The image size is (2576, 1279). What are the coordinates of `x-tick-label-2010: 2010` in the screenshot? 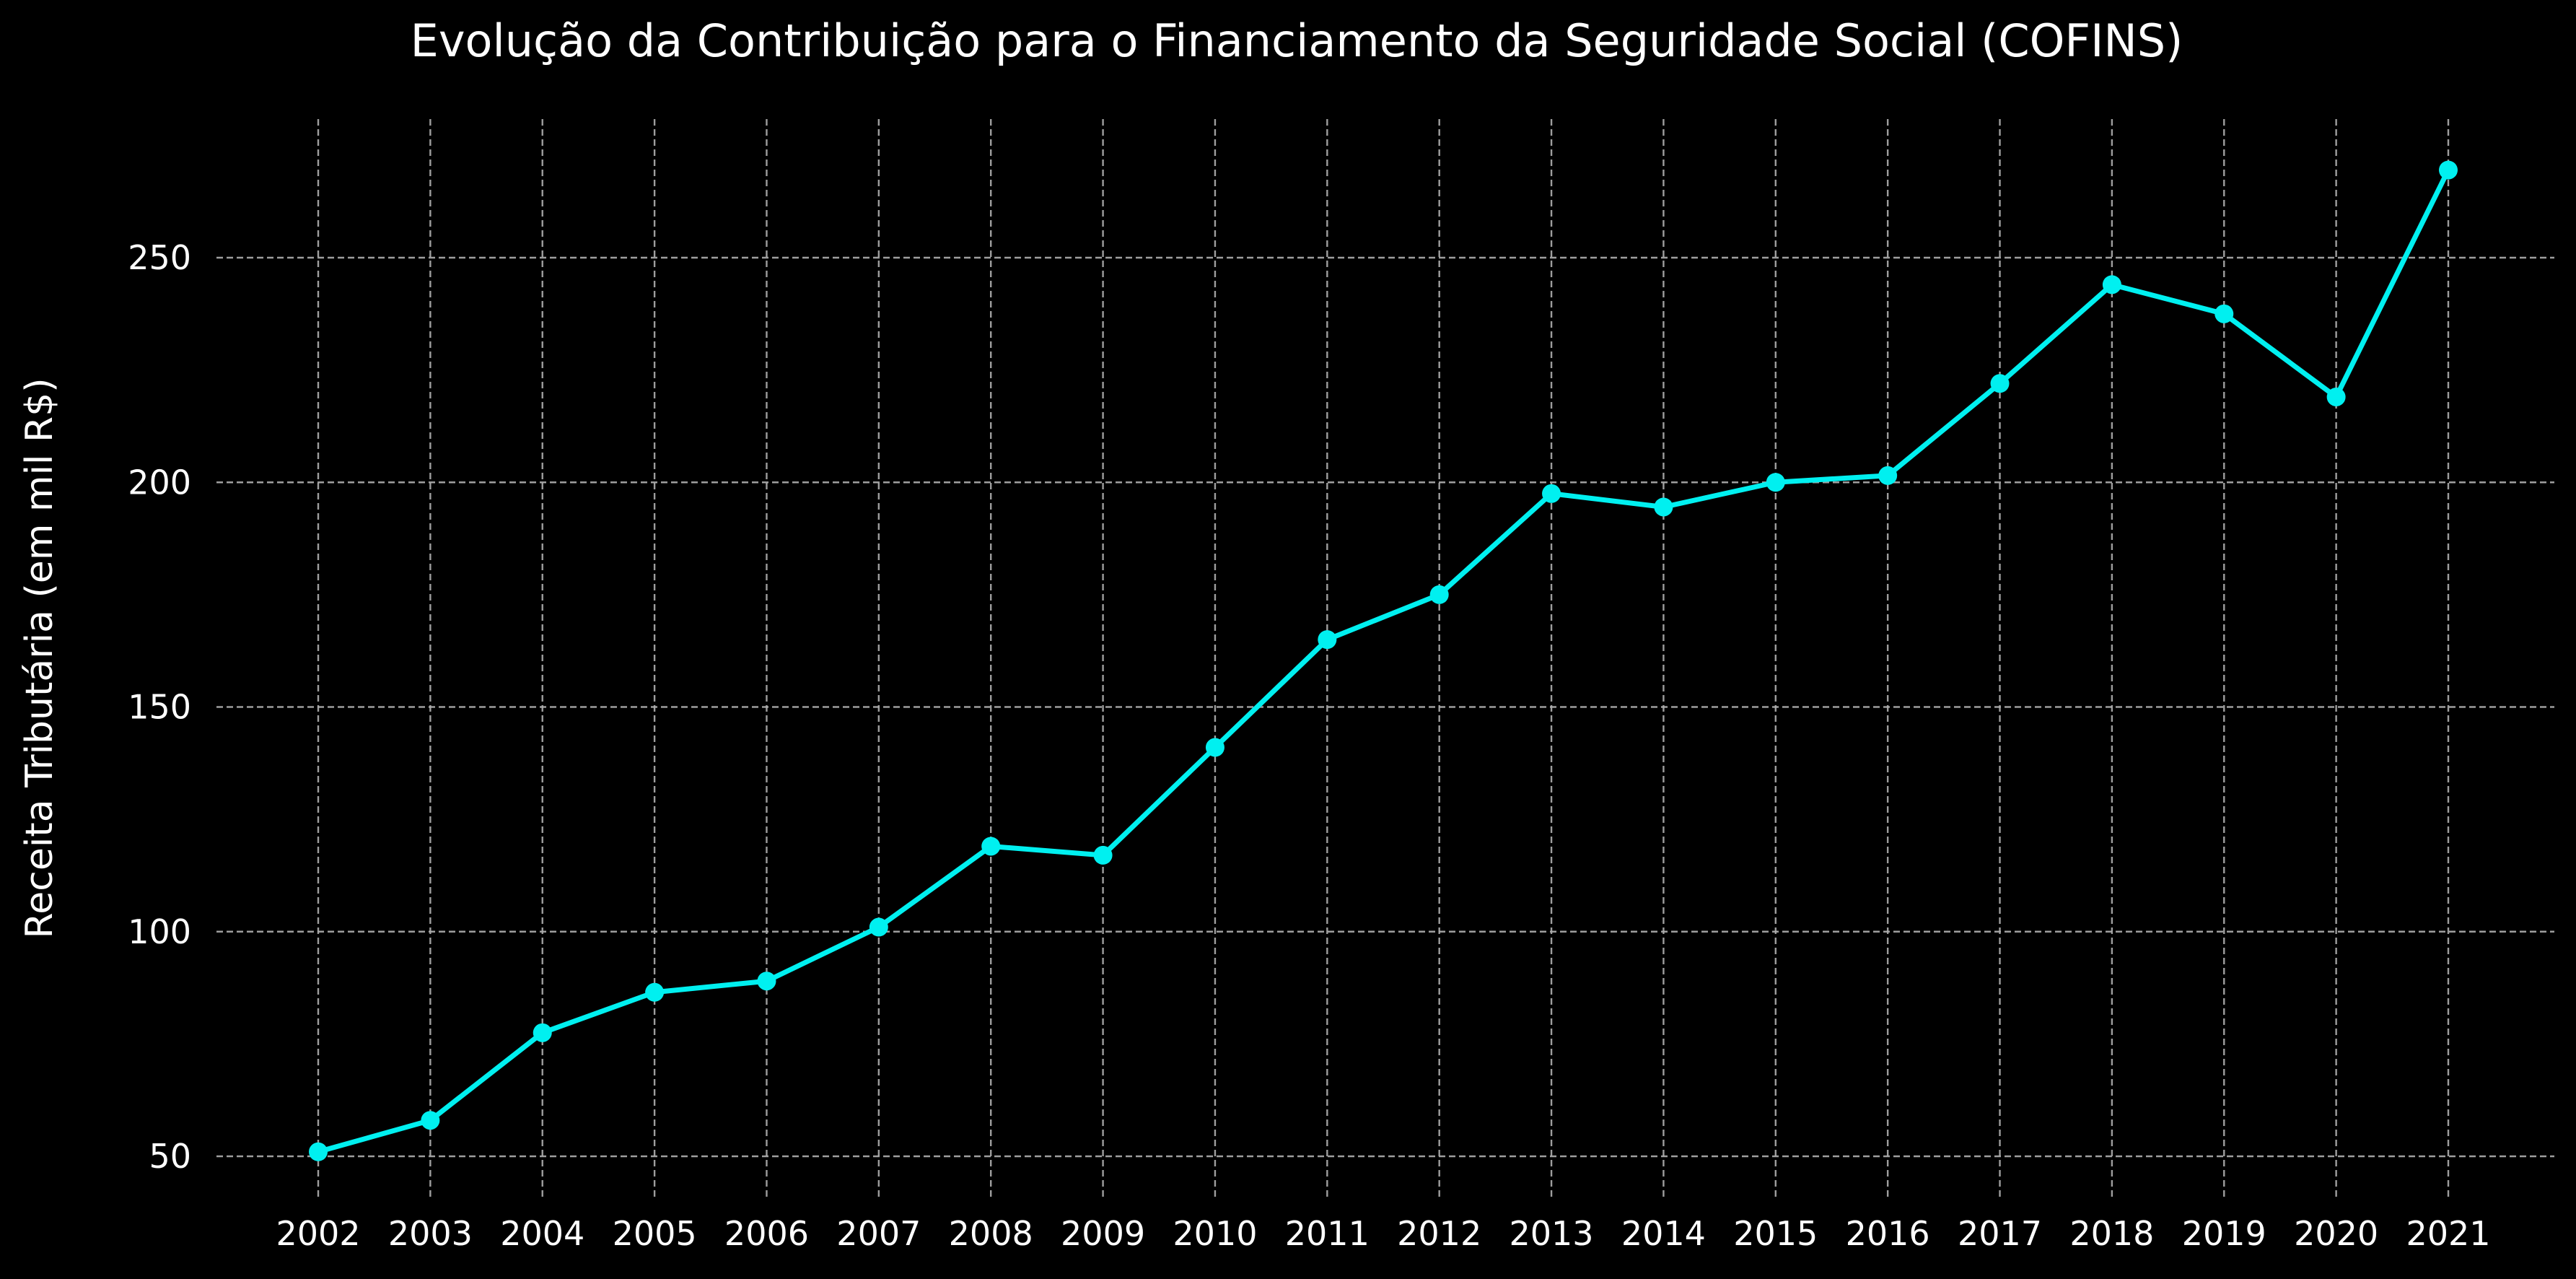 It's located at (1215, 1233).